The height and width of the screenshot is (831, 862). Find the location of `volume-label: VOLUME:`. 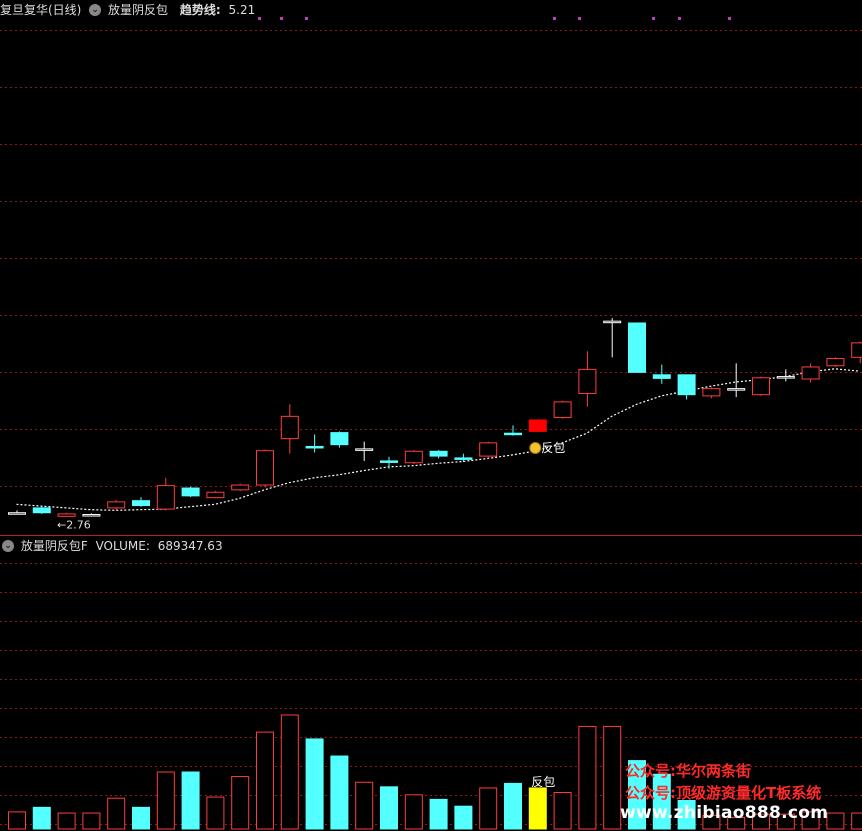

volume-label: VOLUME: is located at coordinates (122, 546).